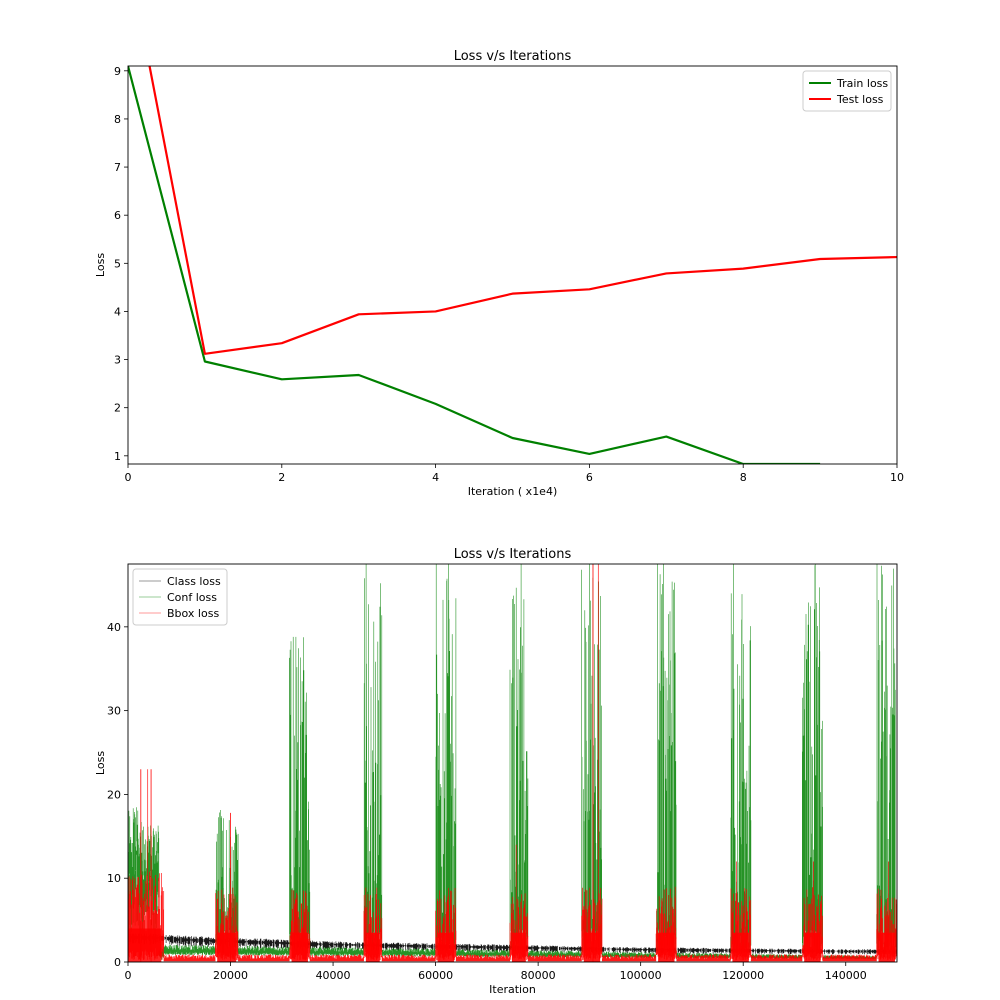 The width and height of the screenshot is (1000, 1000). What do you see at coordinates (117, 71) in the screenshot?
I see `y-tick-label: 9` at bounding box center [117, 71].